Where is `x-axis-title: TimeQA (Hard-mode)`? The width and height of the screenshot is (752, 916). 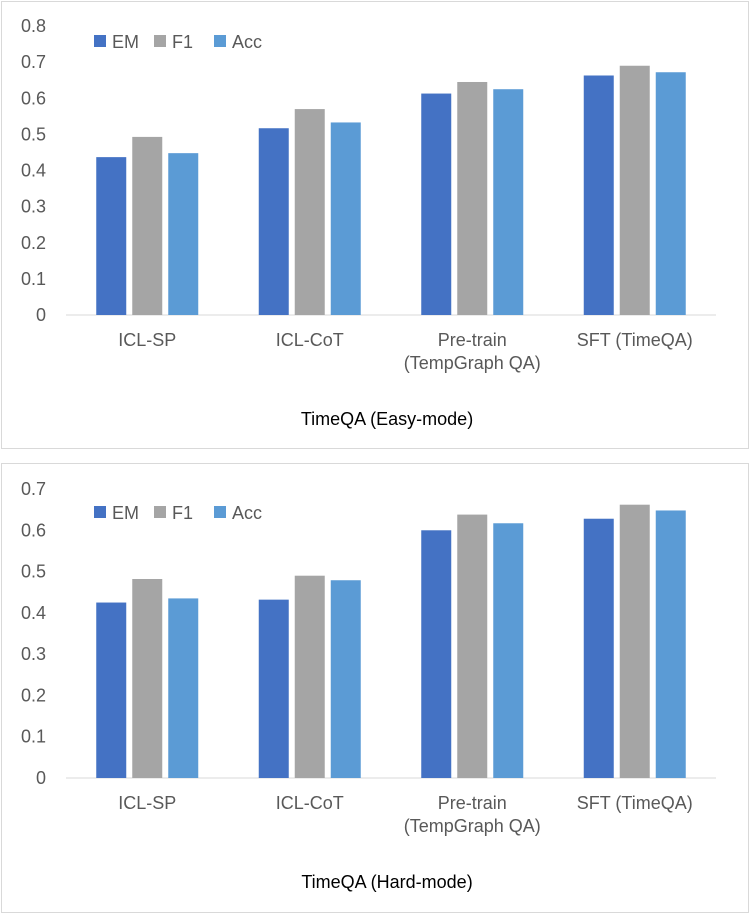 x-axis-title: TimeQA (Hard-mode) is located at coordinates (386, 882).